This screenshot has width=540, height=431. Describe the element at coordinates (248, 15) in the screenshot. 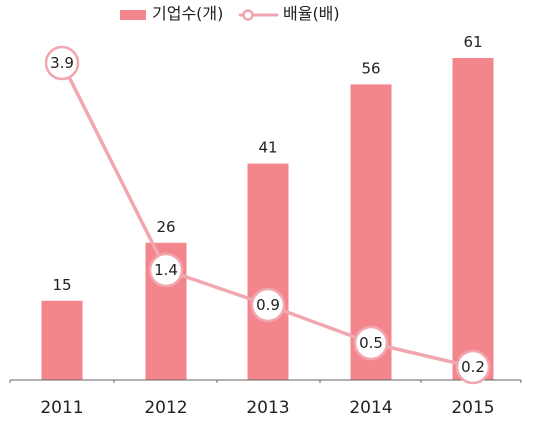

I see `legend-line-marker` at that location.